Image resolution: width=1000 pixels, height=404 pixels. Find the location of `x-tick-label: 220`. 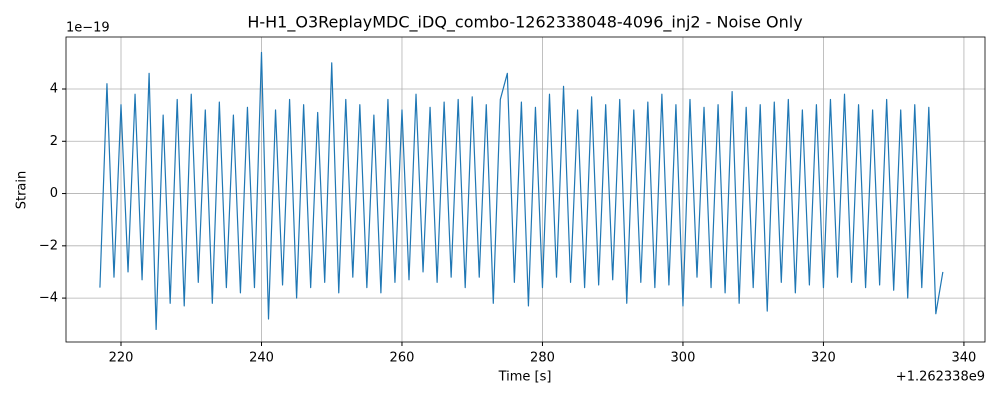

x-tick-label: 220 is located at coordinates (121, 358).